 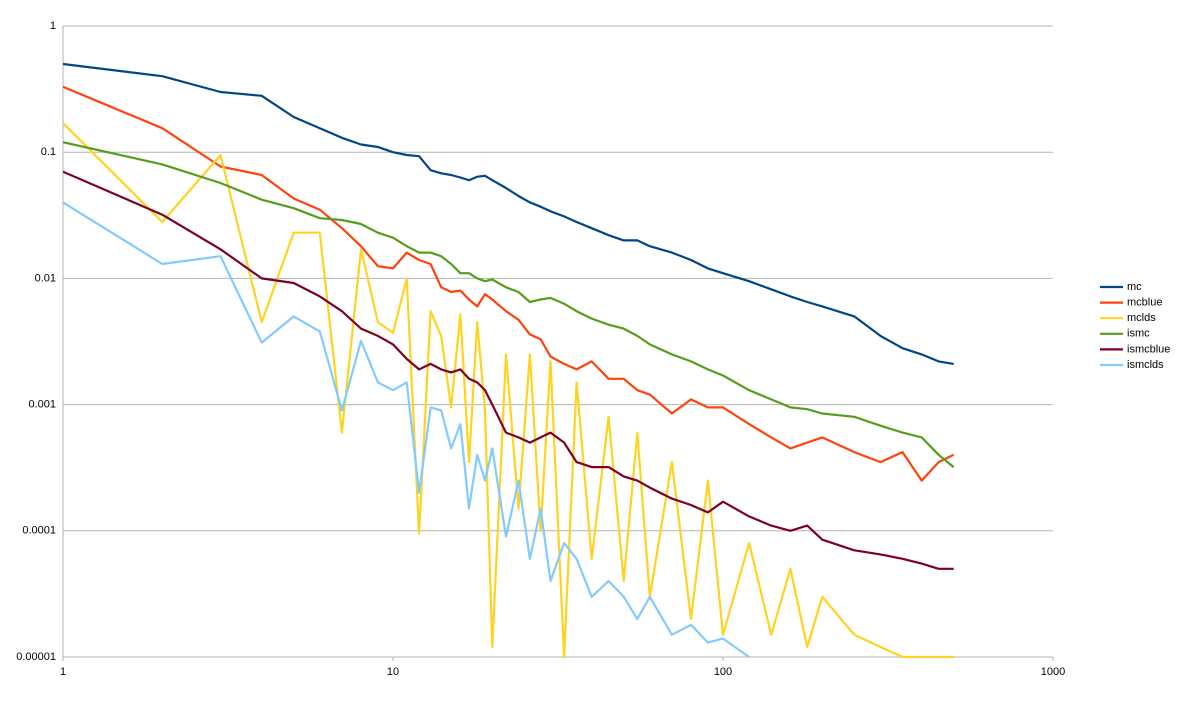 I want to click on x-tick-label: 1, so click(x=63, y=672).